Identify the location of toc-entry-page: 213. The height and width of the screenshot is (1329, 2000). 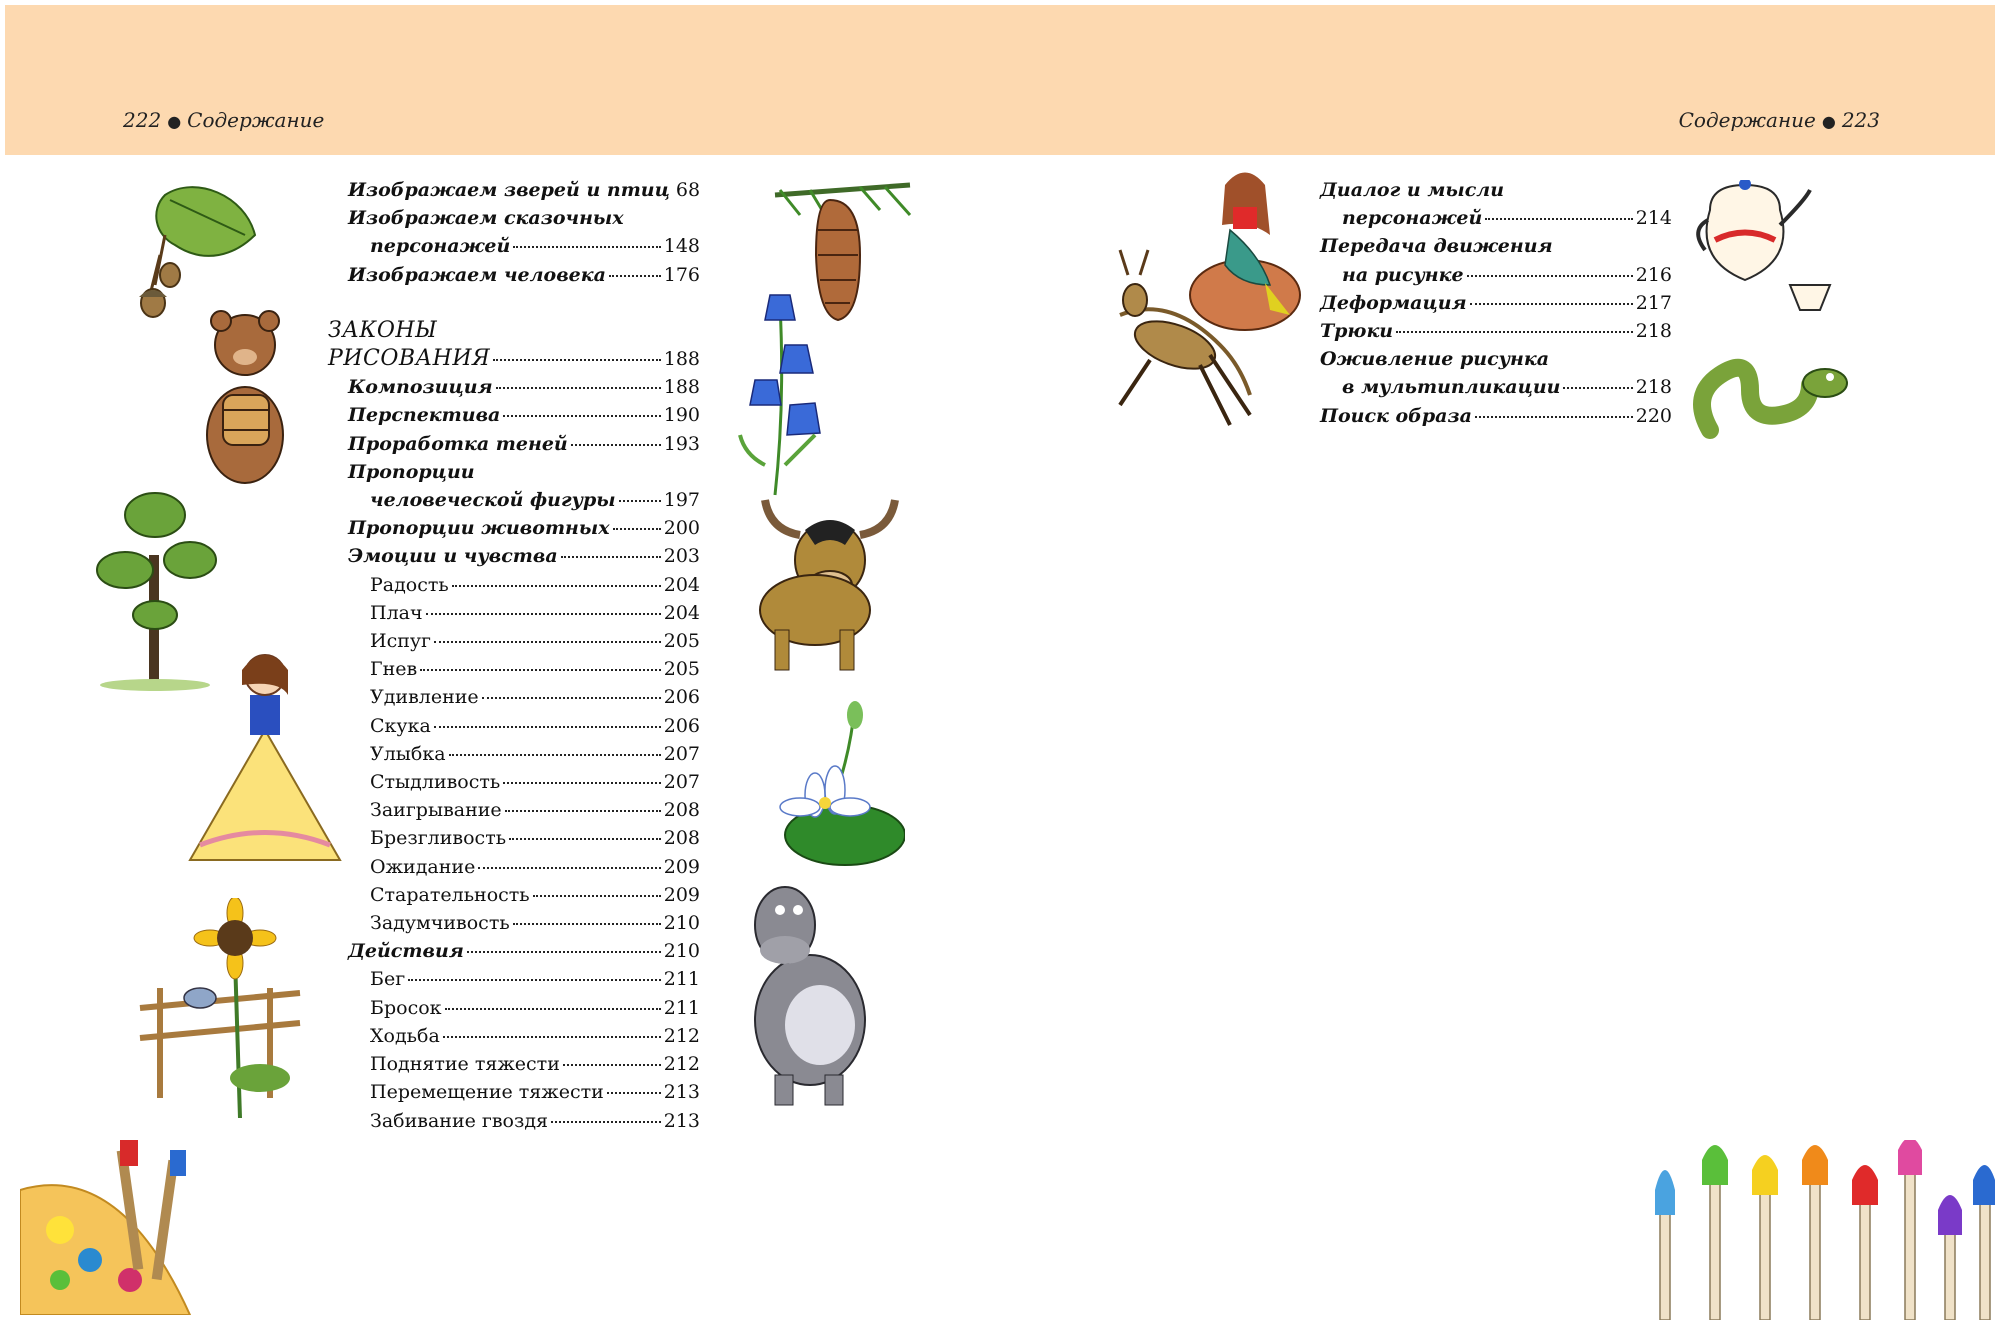
(681, 1092).